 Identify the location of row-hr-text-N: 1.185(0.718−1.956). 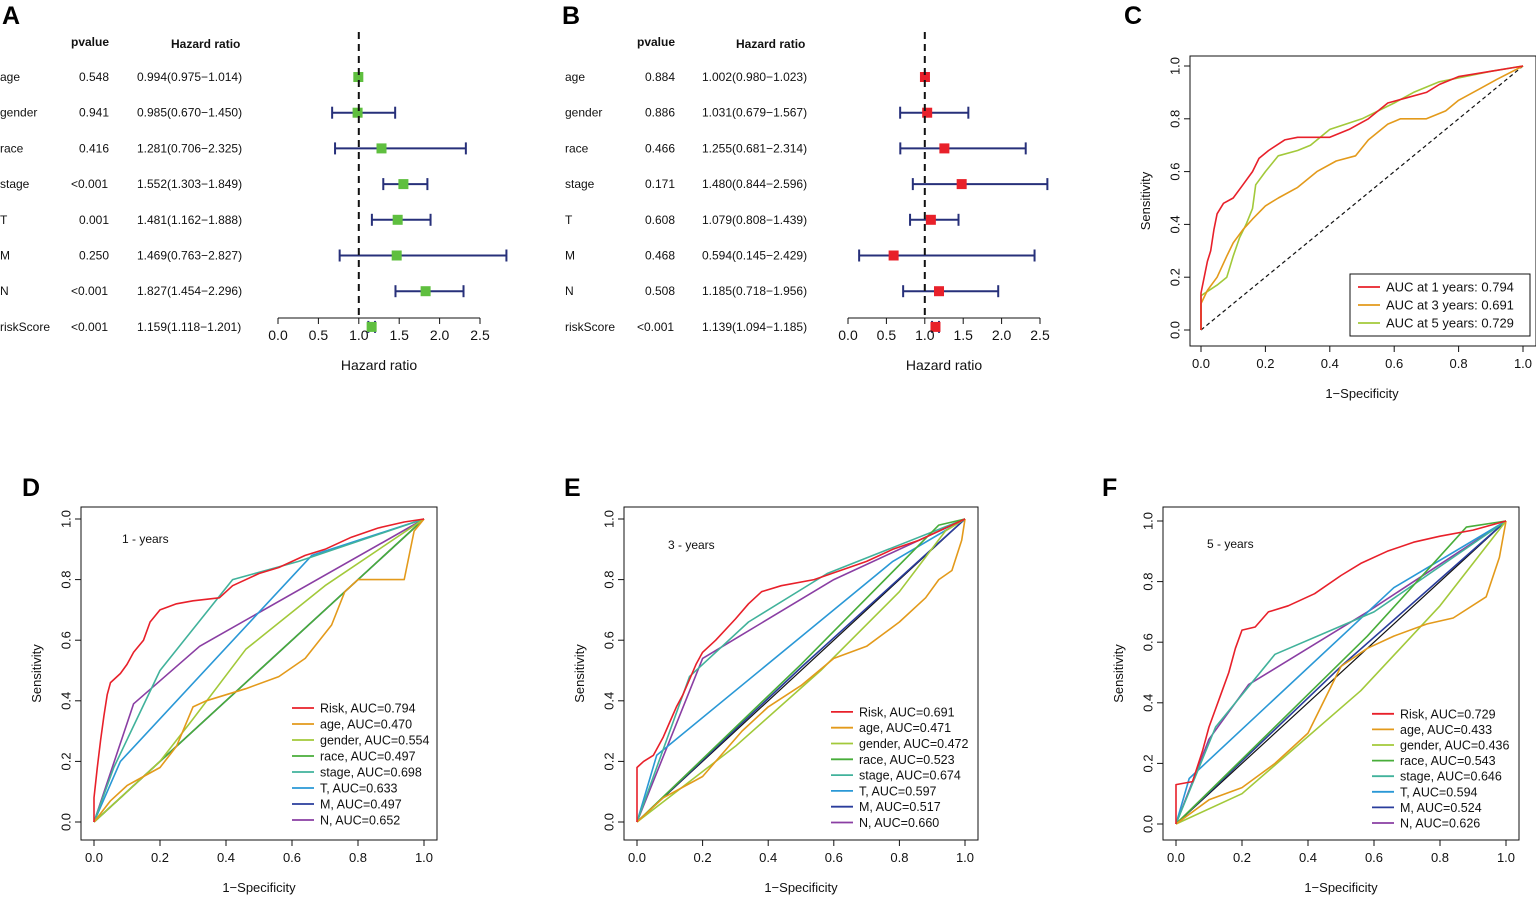
(754, 291).